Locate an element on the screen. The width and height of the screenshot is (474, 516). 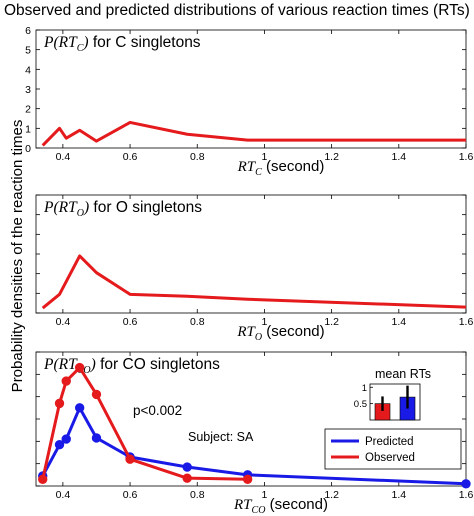
legend-box is located at coordinates (393, 449).